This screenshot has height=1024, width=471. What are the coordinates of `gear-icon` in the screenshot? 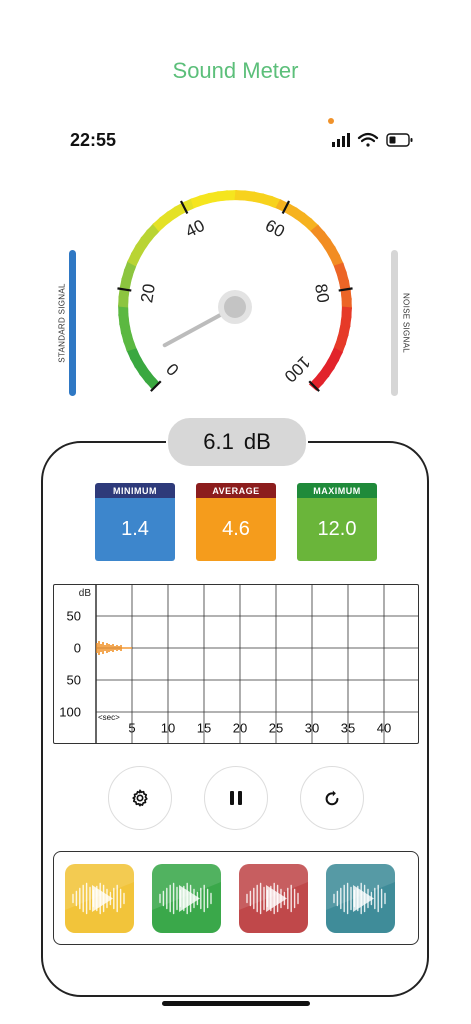 It's located at (140, 798).